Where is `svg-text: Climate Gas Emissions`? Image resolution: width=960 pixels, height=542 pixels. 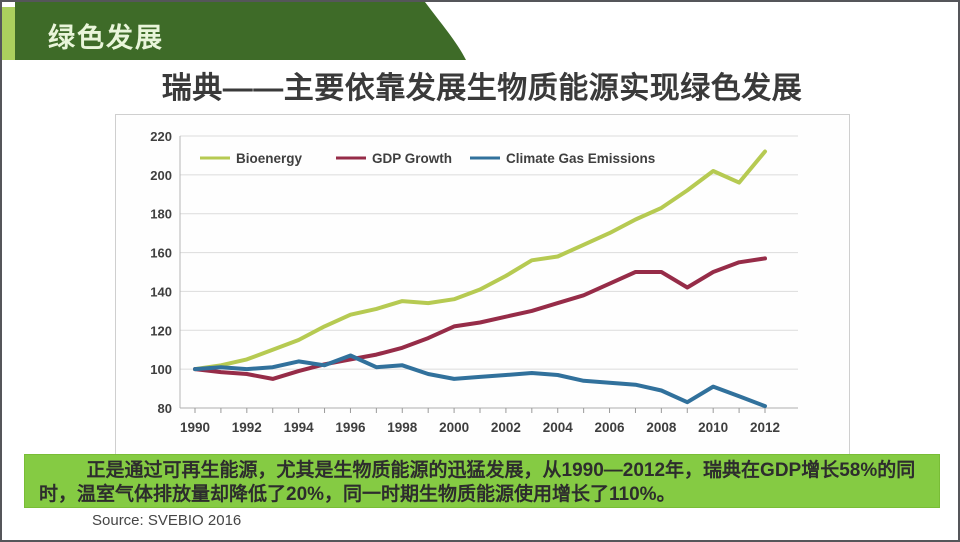 svg-text: Climate Gas Emissions is located at coordinates (580, 158).